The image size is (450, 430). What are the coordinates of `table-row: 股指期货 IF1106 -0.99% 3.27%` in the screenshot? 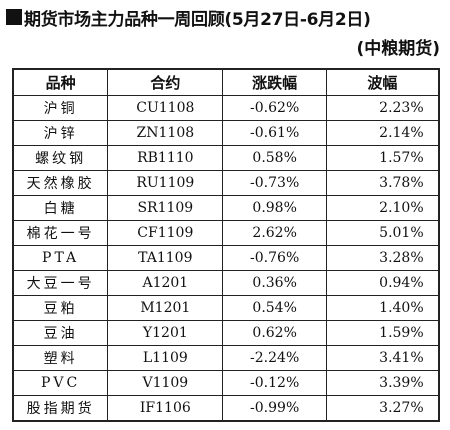 It's located at (226, 408).